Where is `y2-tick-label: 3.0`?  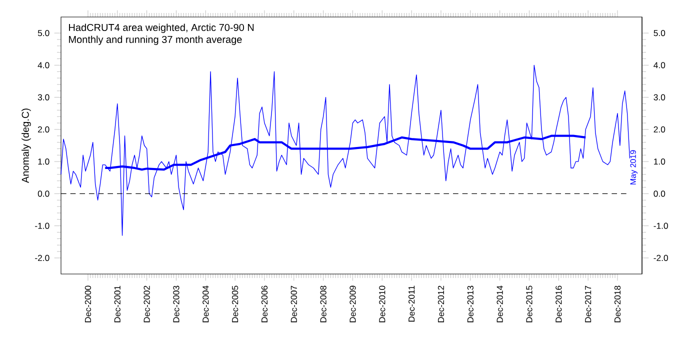 y2-tick-label: 3.0 is located at coordinates (660, 97).